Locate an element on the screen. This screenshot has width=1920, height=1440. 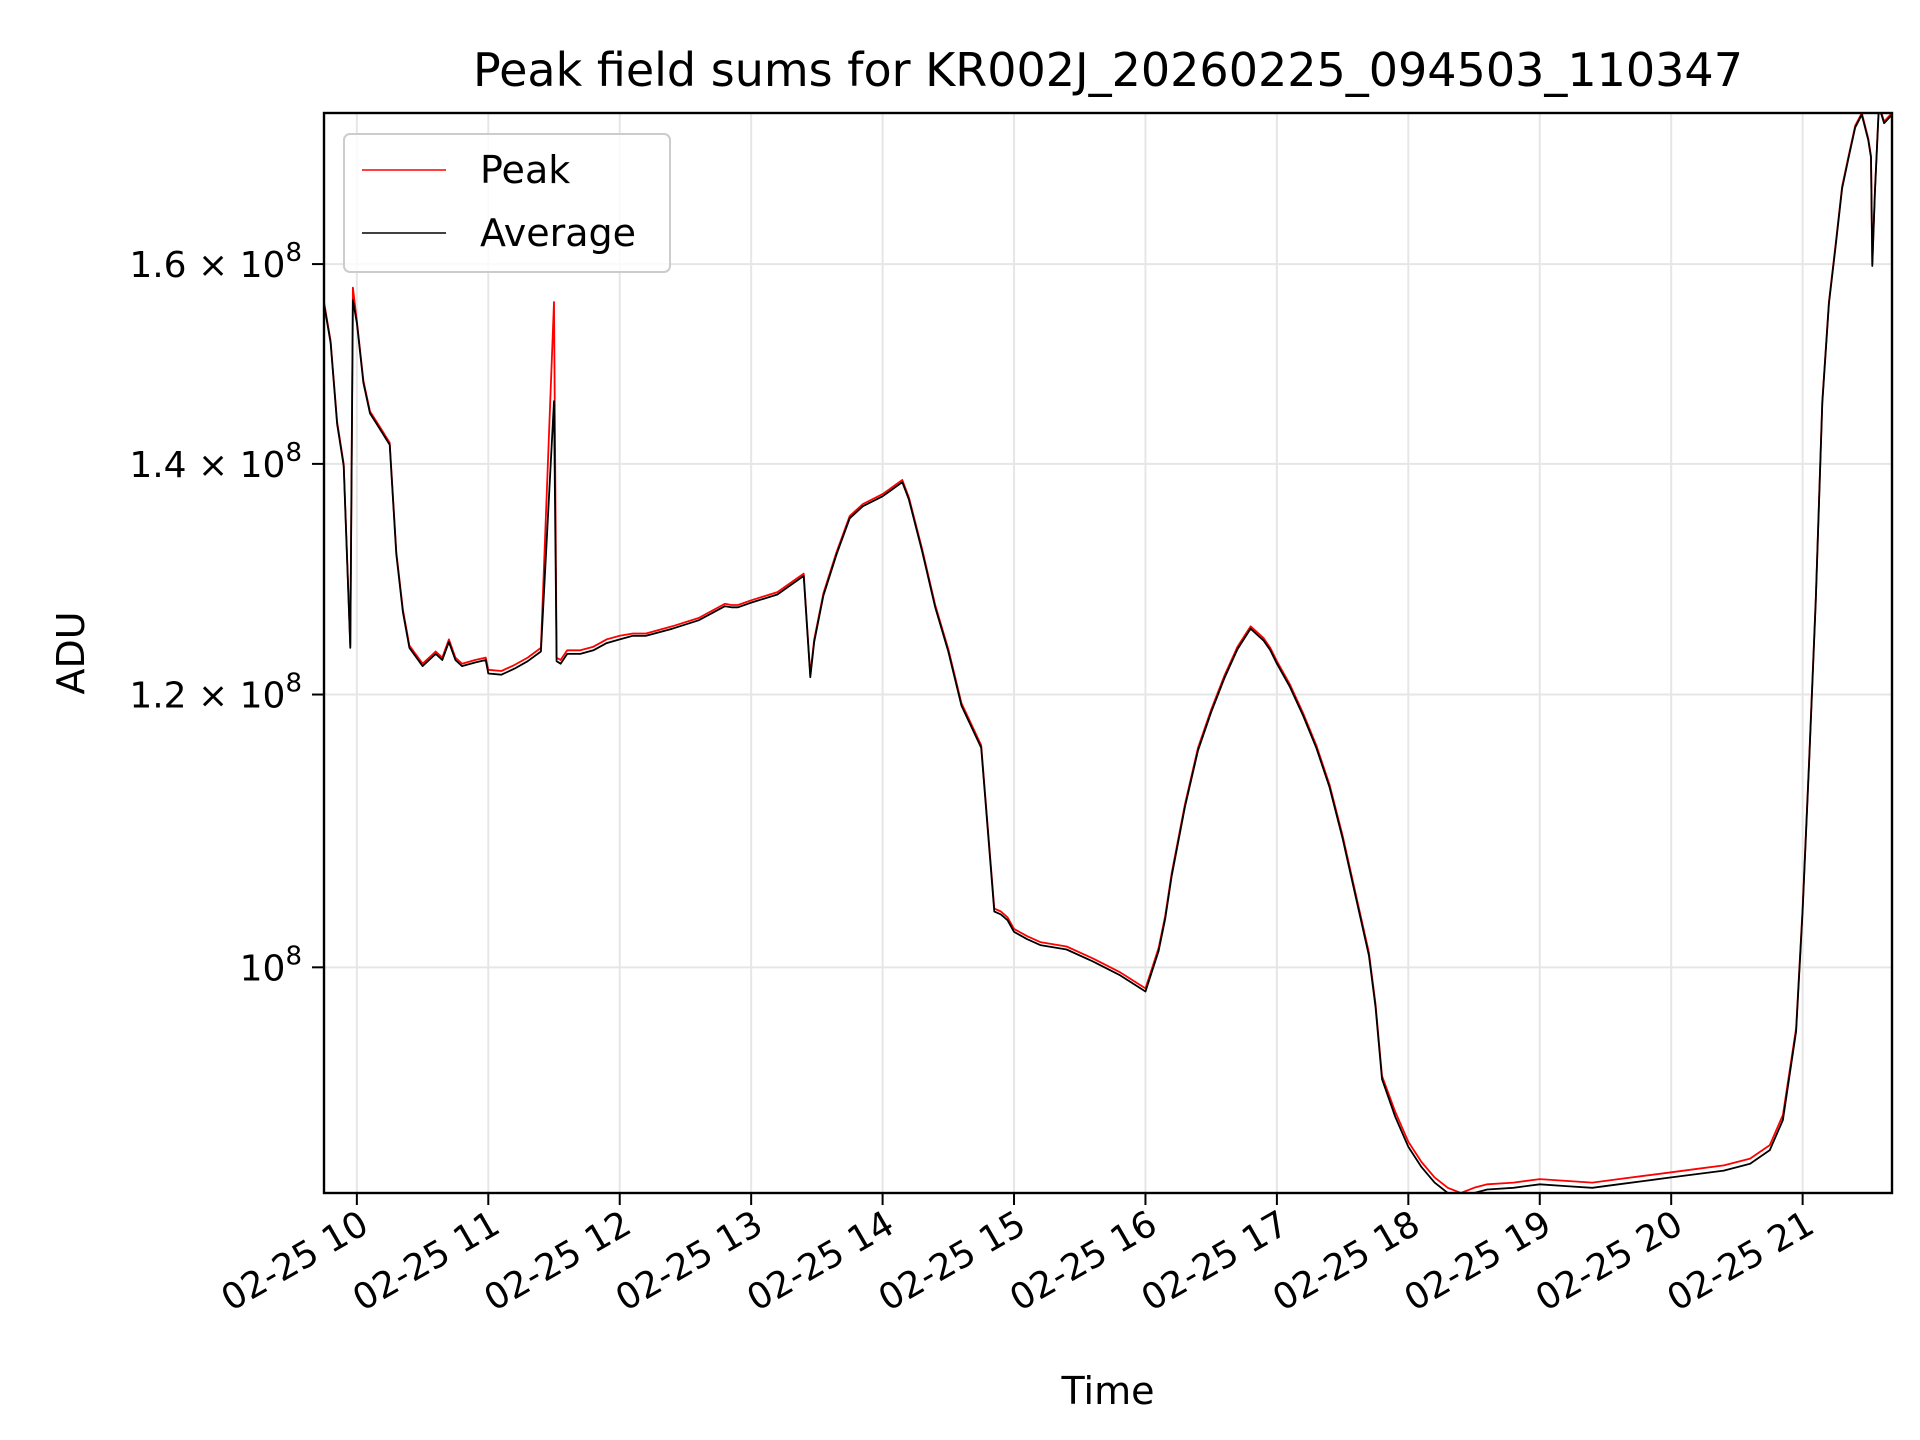
legend-label-average: Average is located at coordinates (558, 233).